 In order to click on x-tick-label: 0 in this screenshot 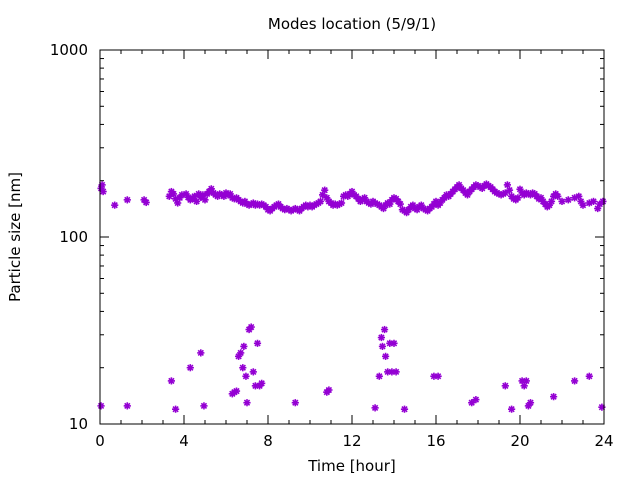, I will do `click(100, 441)`.